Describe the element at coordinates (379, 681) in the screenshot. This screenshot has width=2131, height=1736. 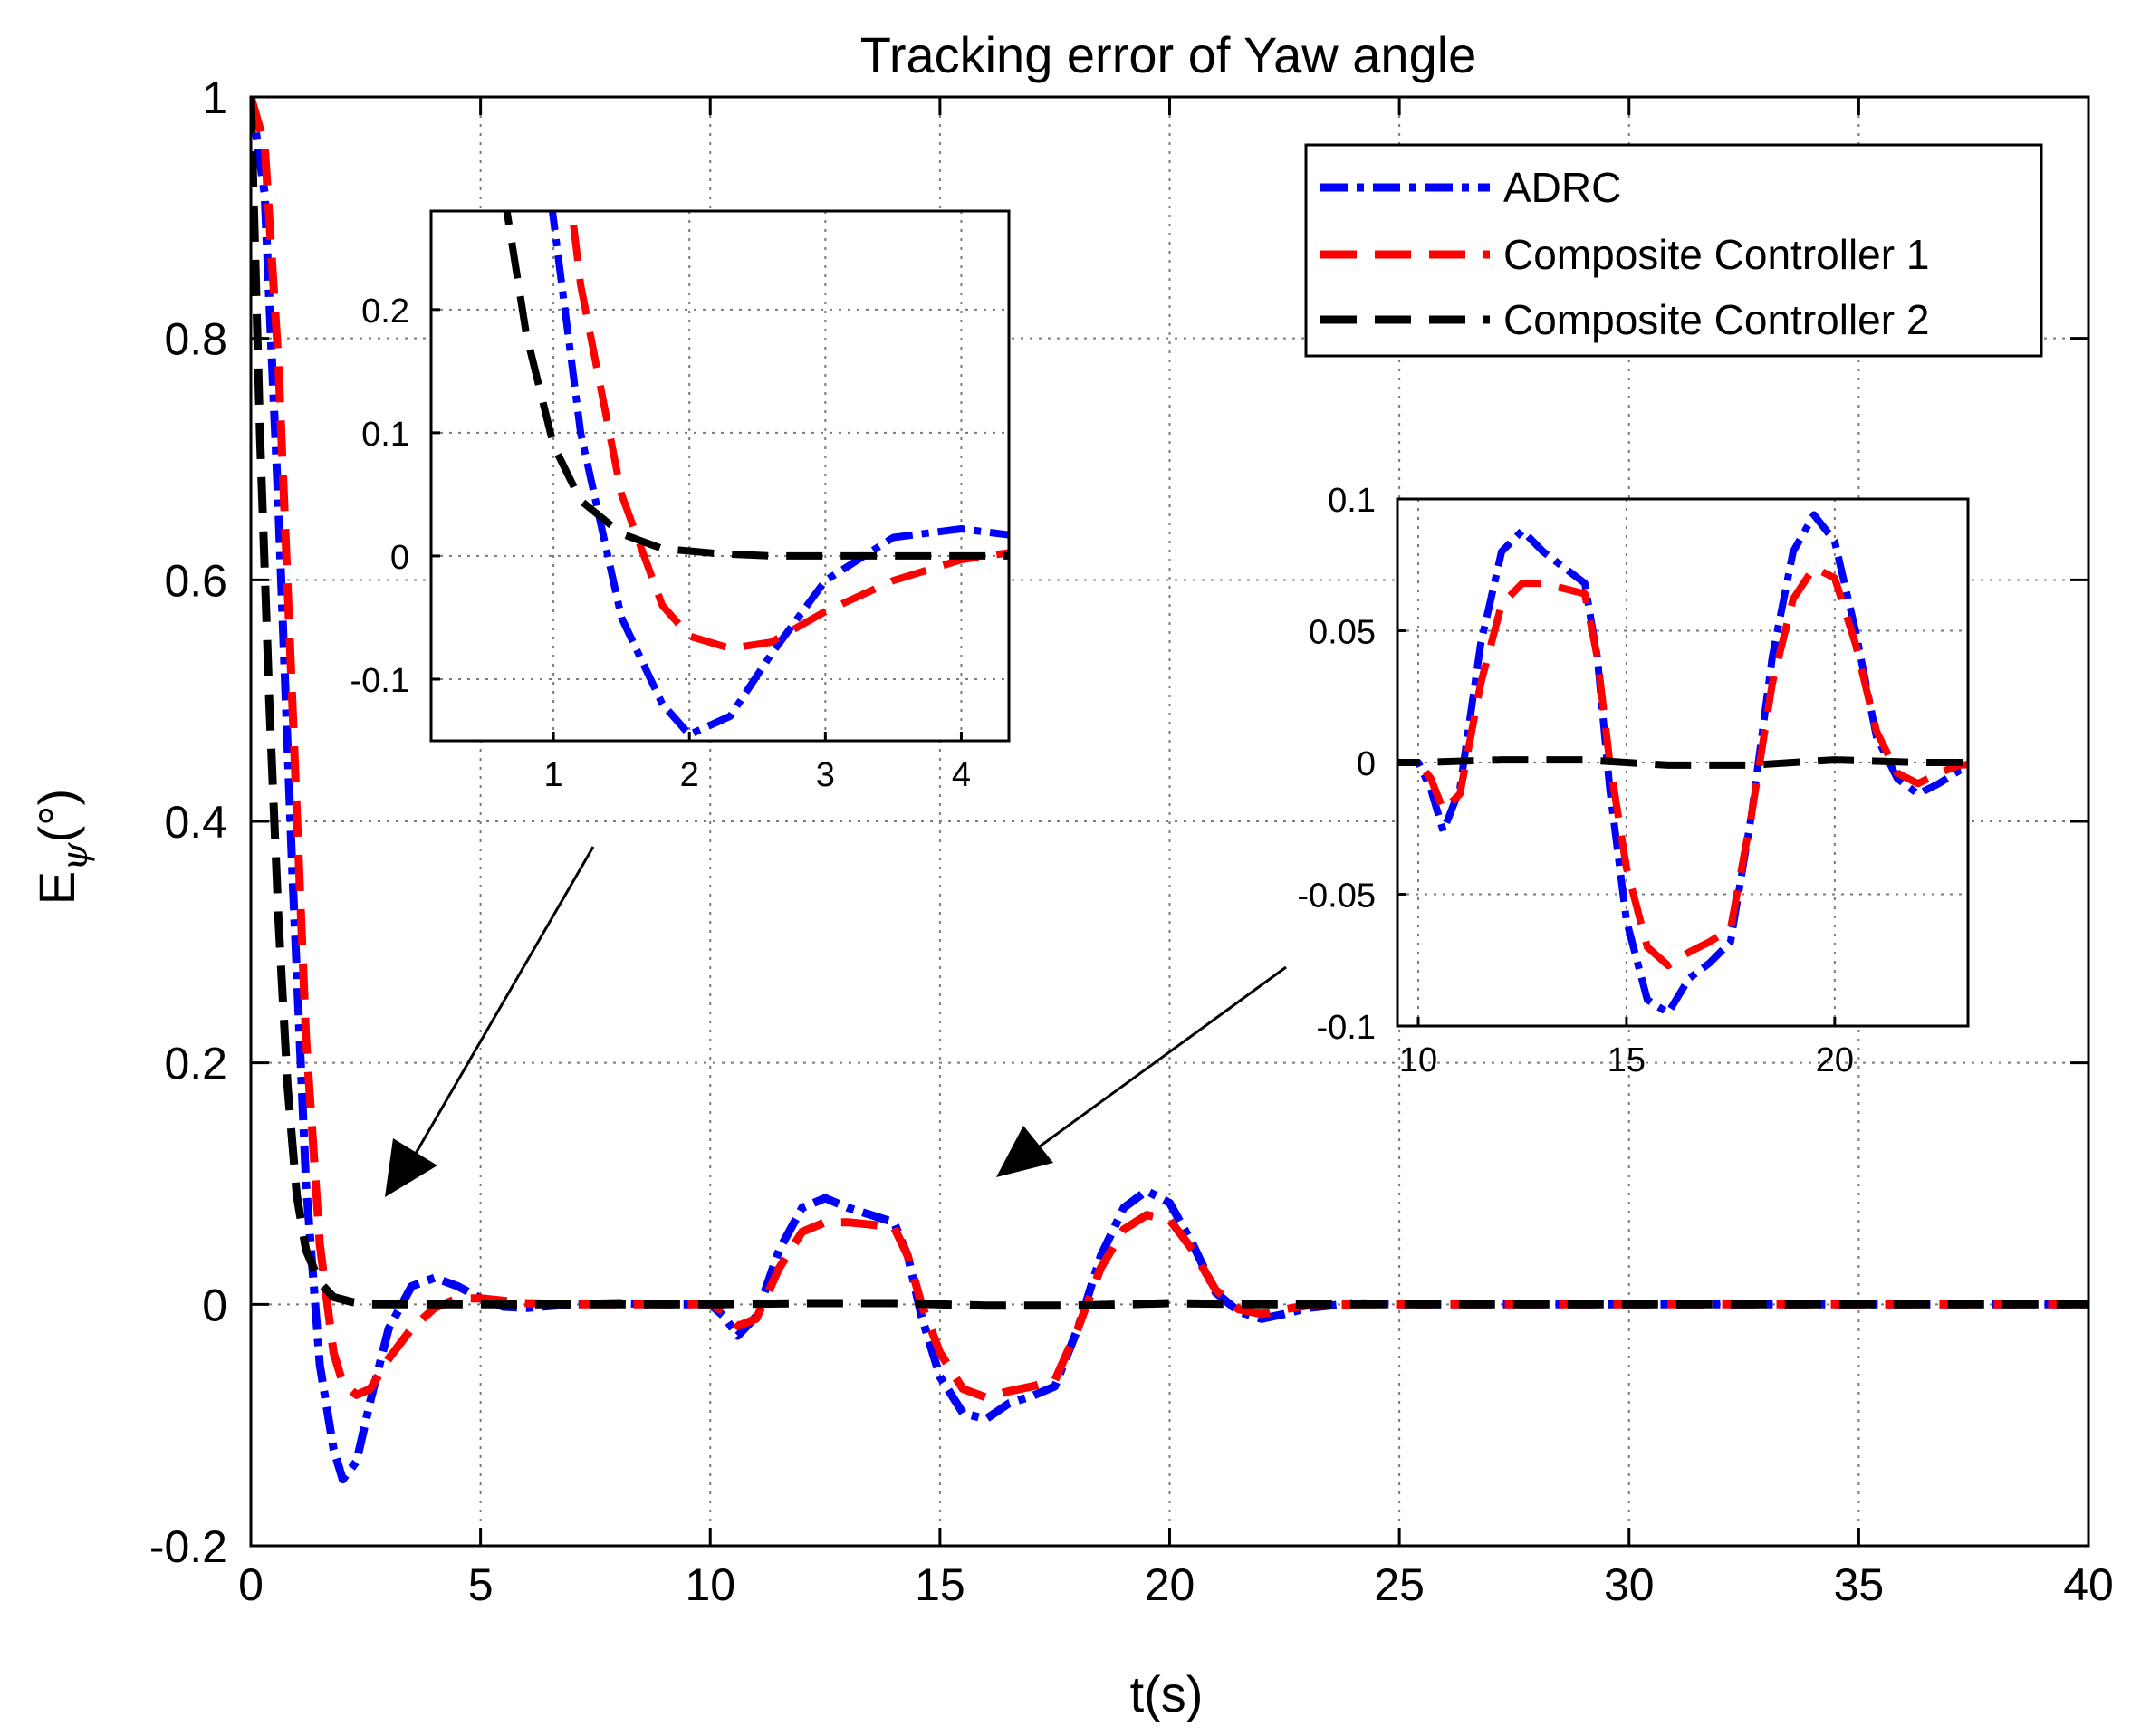
I see `inset-1-y-tick-label: -0.1` at that location.